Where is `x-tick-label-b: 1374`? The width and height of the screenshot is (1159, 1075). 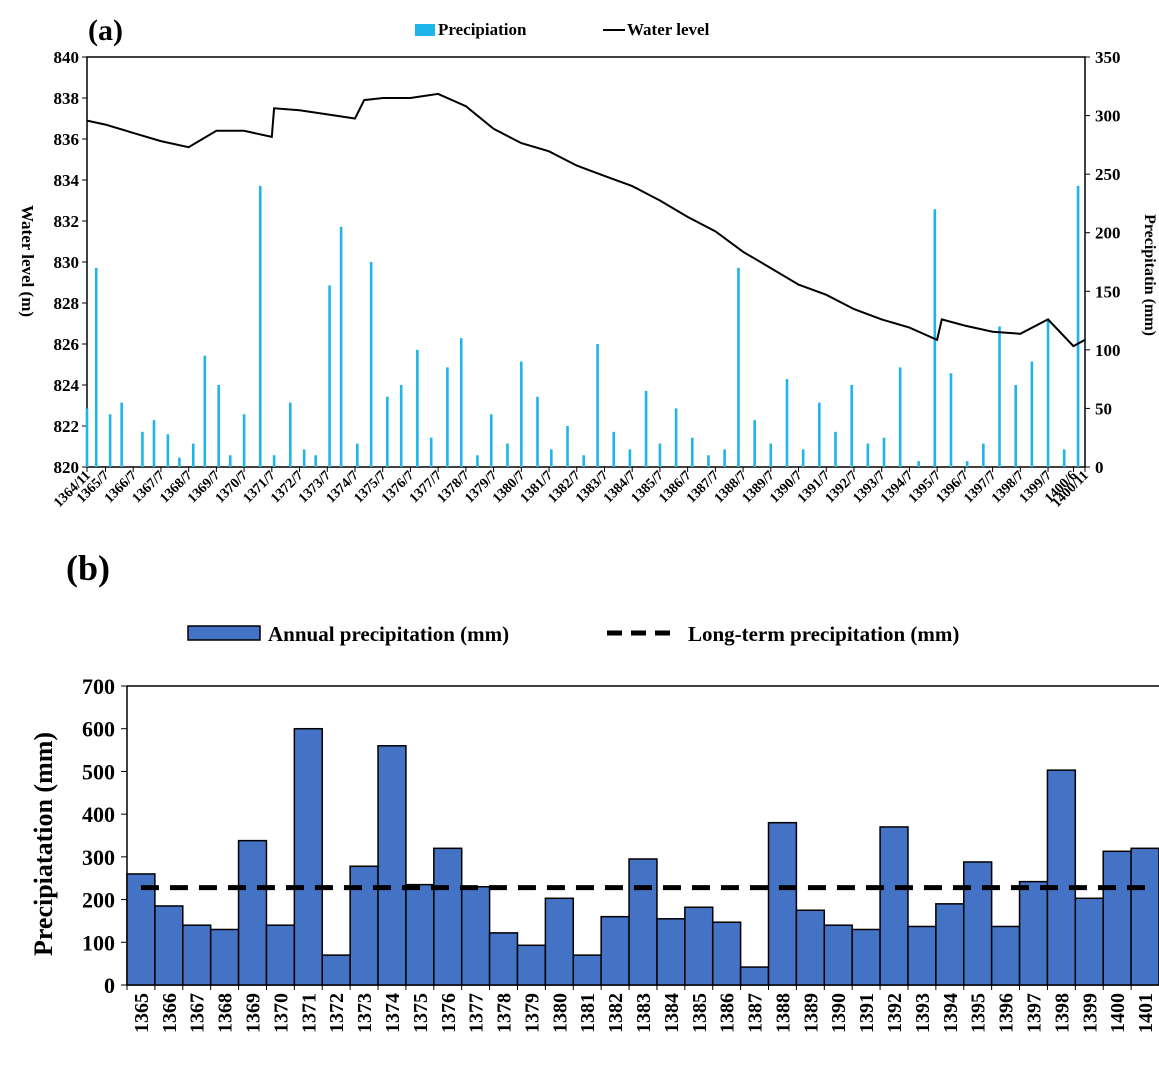
x-tick-label-b: 1374 is located at coordinates (393, 1013).